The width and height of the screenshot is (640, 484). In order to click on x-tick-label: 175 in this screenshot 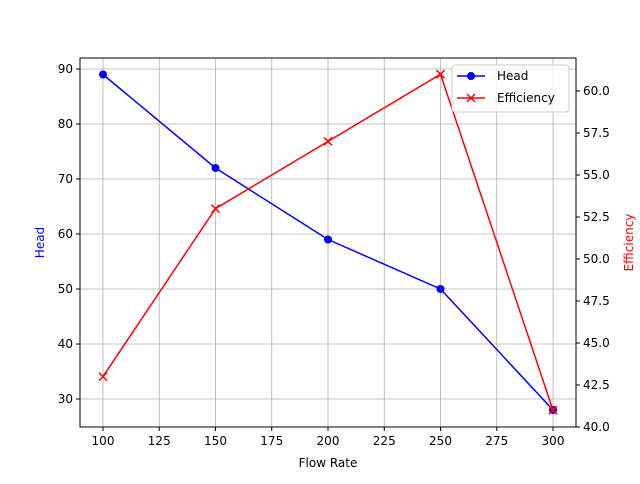, I will do `click(271, 441)`.